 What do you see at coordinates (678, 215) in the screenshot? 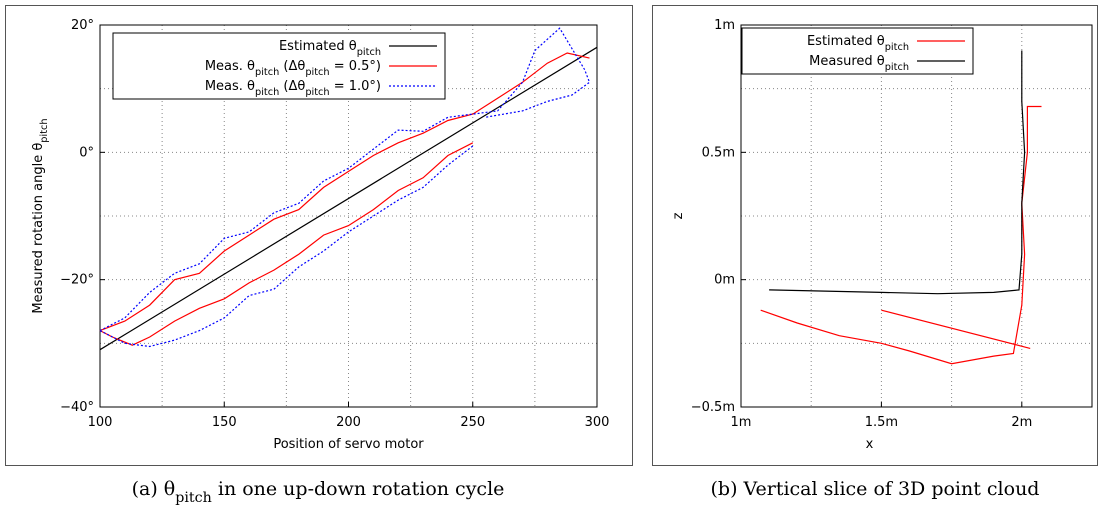
I see `y-axis-label: z` at bounding box center [678, 215].